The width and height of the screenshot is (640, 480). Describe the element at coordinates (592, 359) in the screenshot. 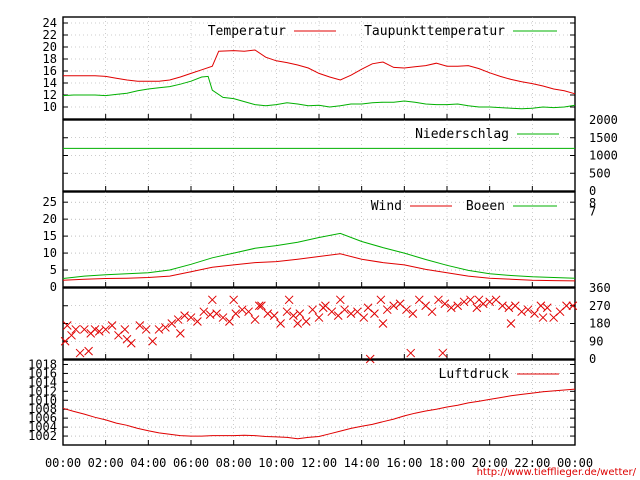

I see `wind-direction-tick-label: 0` at that location.